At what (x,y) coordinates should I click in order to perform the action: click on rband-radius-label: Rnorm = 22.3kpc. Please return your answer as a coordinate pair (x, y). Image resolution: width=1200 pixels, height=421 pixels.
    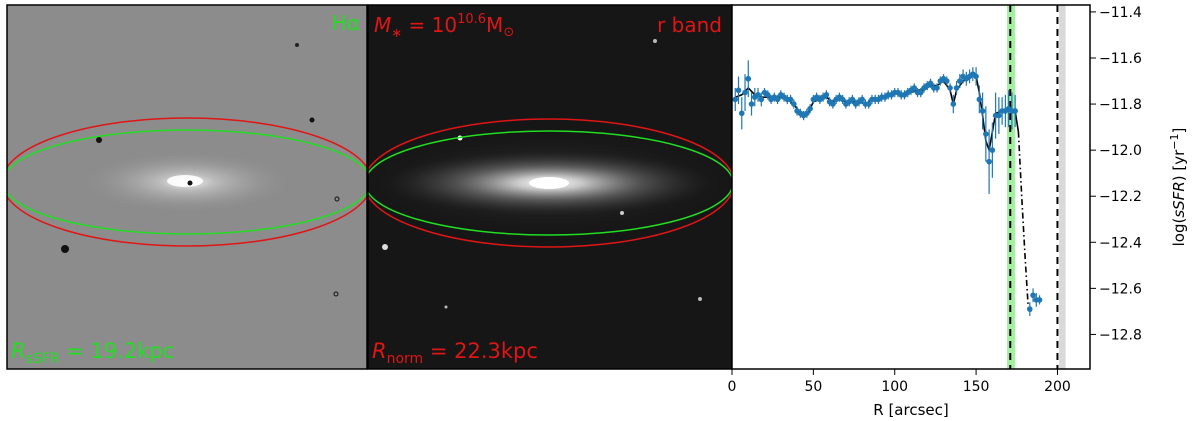
    Looking at the image, I should click on (455, 353).